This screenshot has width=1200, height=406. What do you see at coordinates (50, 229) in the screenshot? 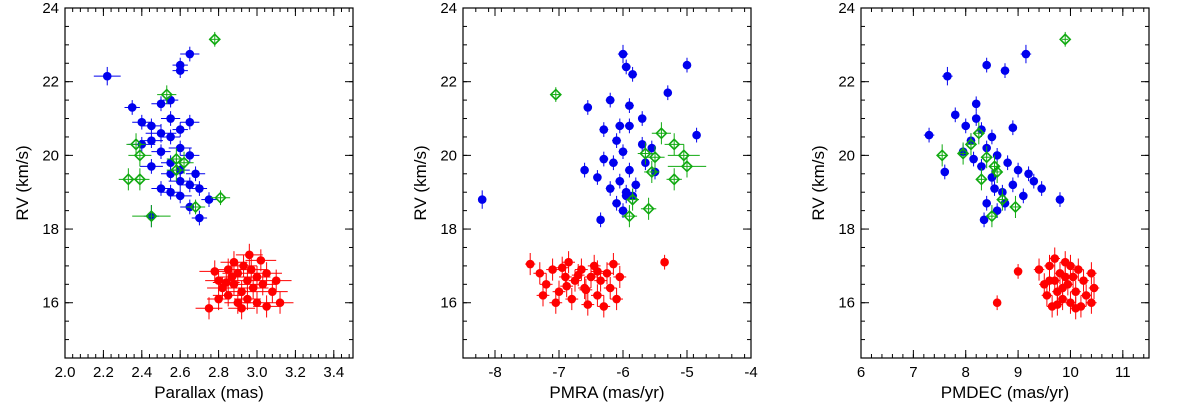
I see `y-tick-label: 18` at bounding box center [50, 229].